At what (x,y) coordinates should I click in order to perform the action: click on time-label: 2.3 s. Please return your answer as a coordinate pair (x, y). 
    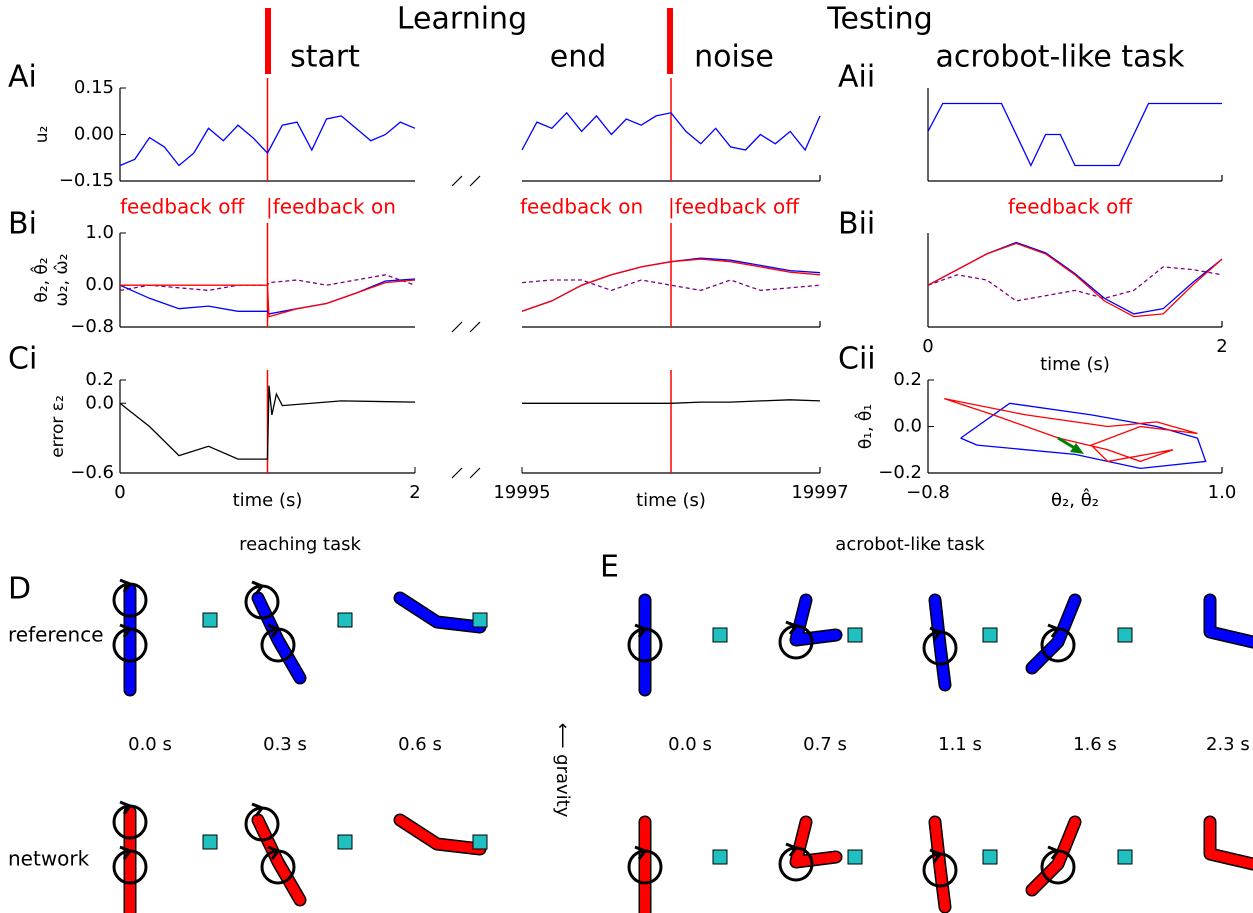
    Looking at the image, I should click on (1228, 744).